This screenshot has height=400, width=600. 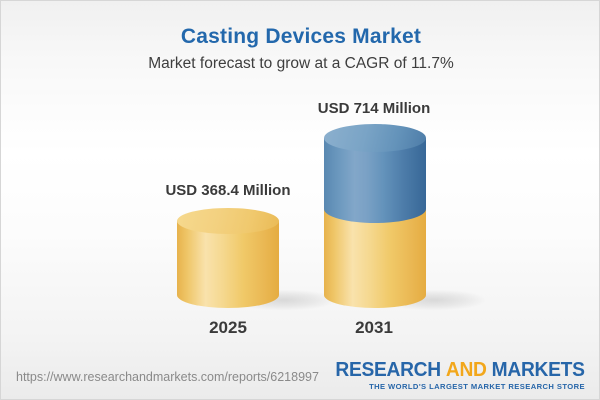 I want to click on value-label-2025: USD 368.4 Million, so click(x=228, y=190).